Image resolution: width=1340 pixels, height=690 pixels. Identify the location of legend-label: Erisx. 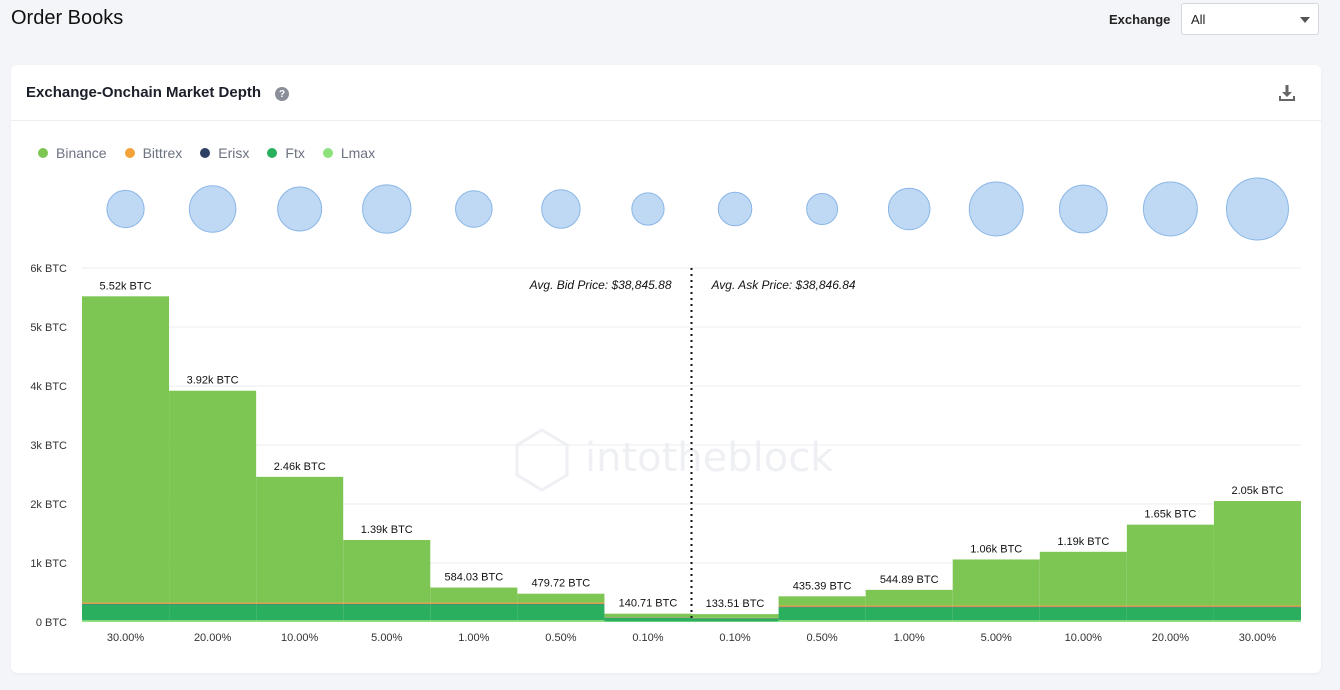
(234, 153).